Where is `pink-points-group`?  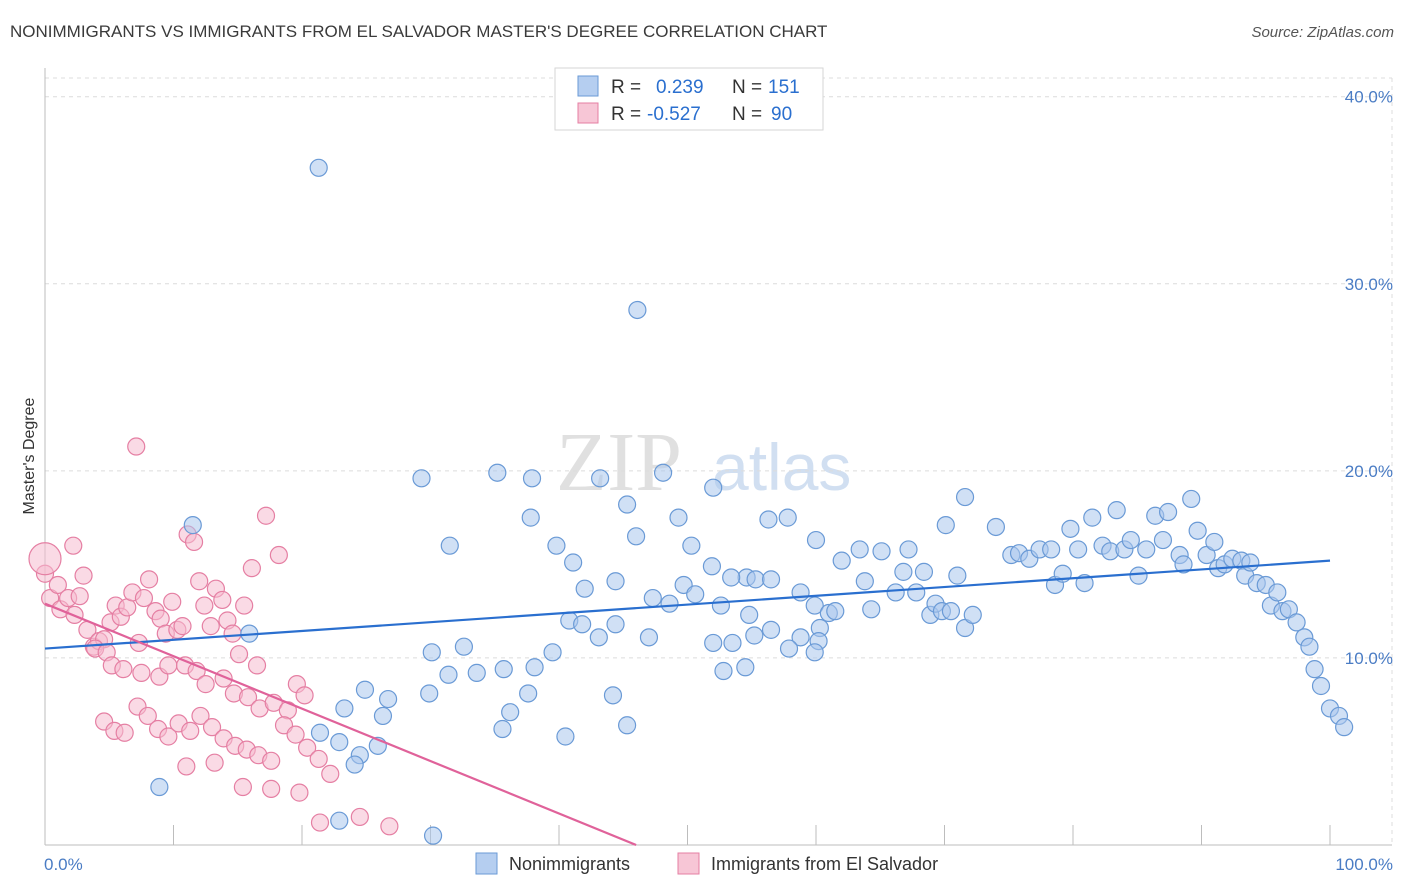
pink-points-group is located at coordinates (213, 636).